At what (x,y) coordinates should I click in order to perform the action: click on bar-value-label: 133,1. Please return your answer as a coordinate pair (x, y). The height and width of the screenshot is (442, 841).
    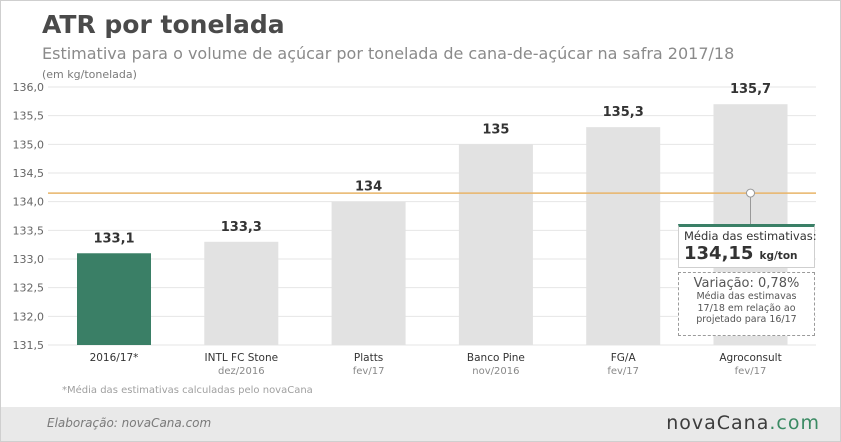
    Looking at the image, I should click on (113, 238).